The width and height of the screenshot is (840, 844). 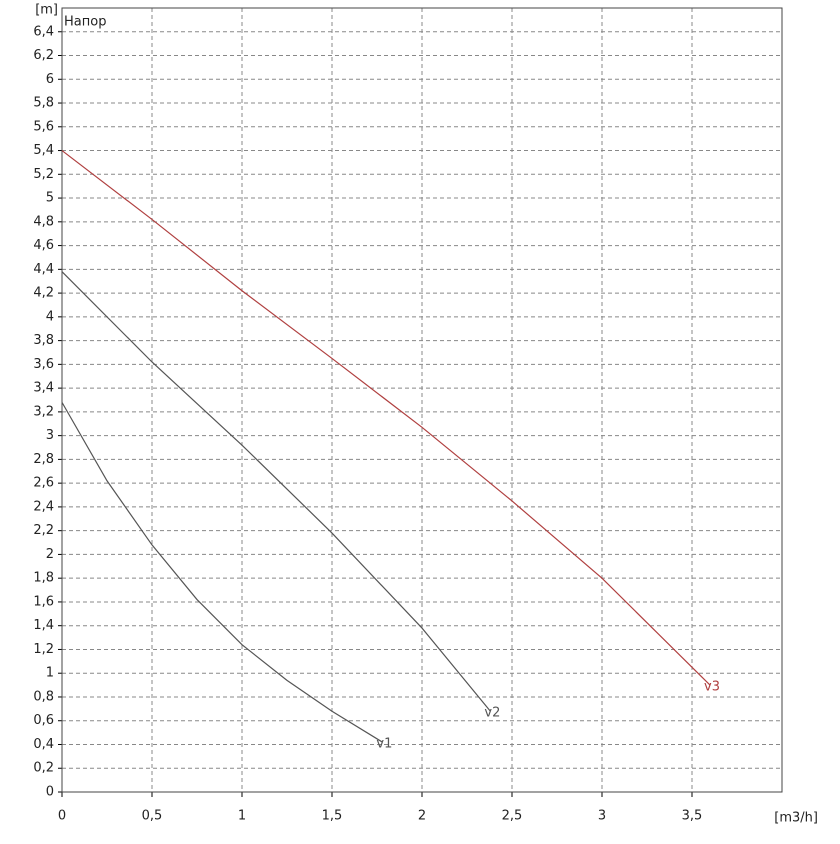 What do you see at coordinates (422, 816) in the screenshot?
I see `x-tick-label: 2` at bounding box center [422, 816].